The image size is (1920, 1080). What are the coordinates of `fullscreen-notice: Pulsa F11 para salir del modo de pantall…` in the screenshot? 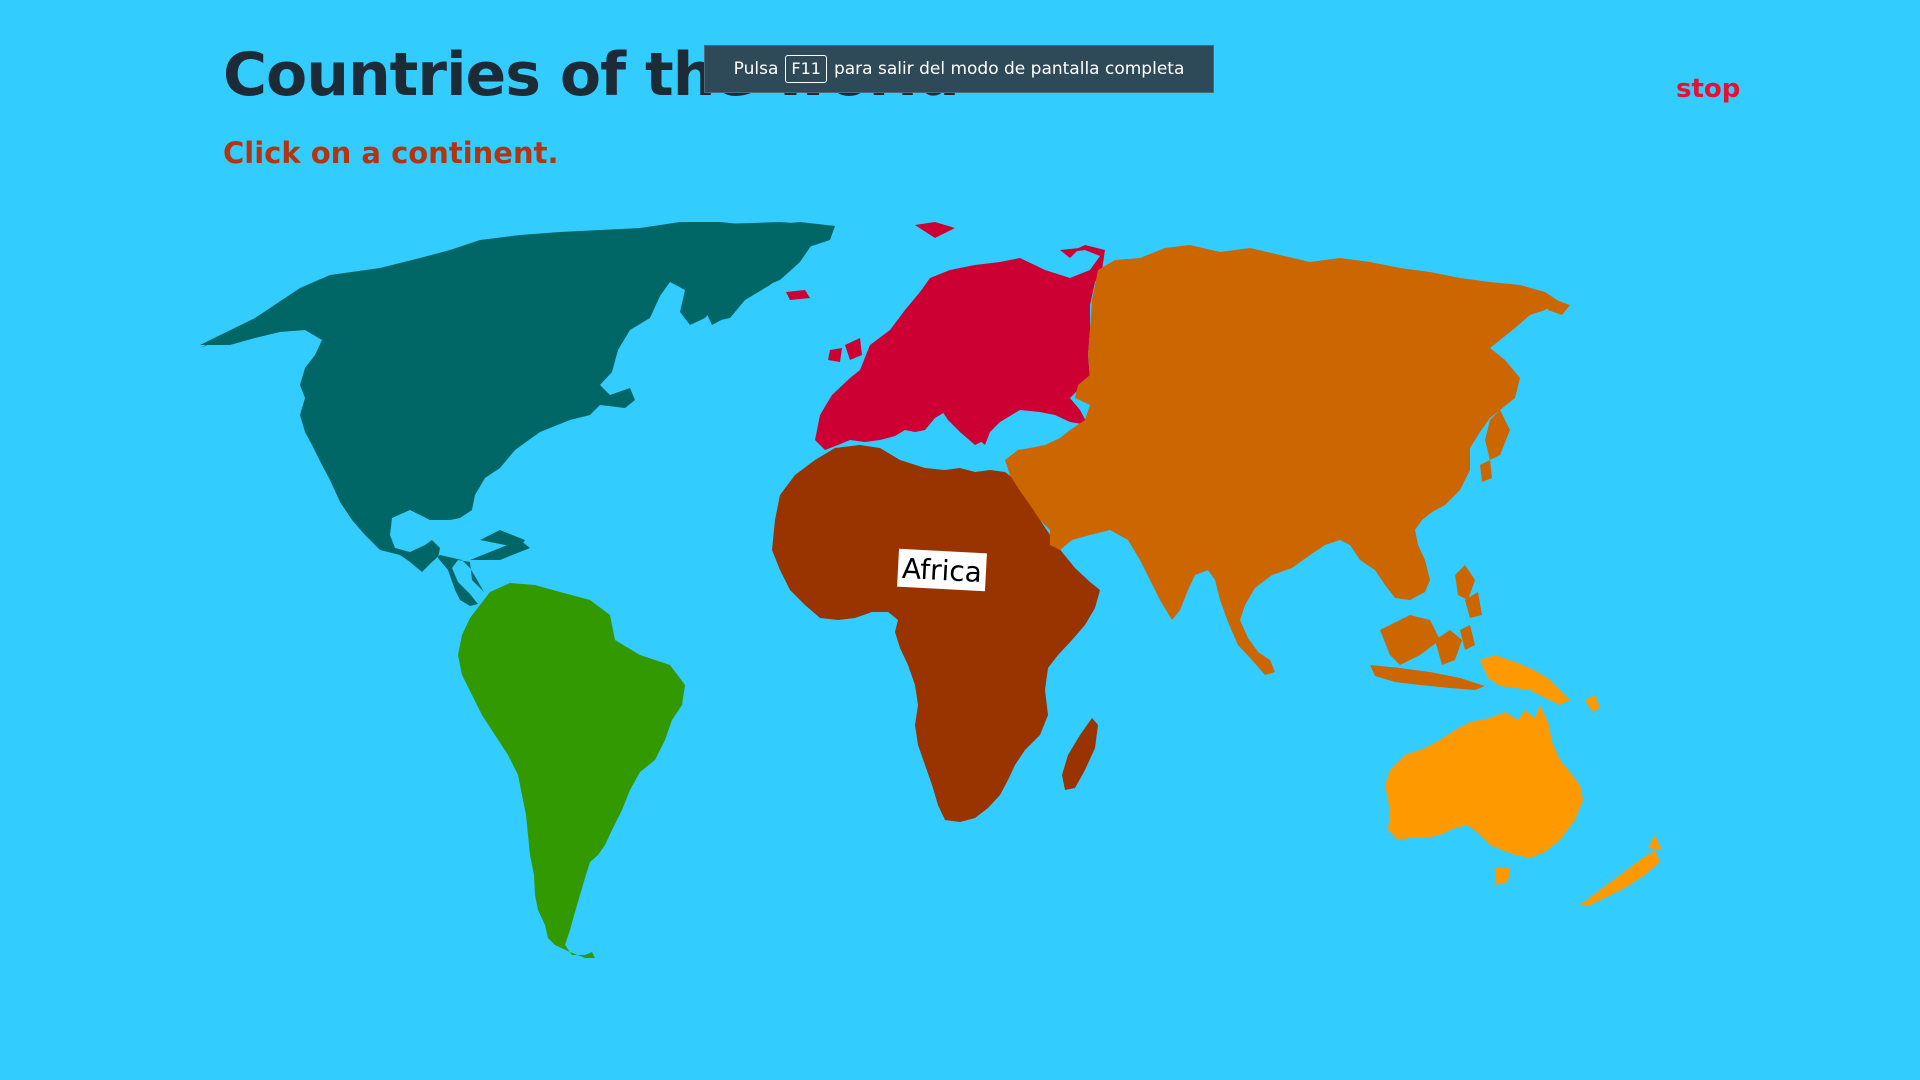 It's located at (959, 69).